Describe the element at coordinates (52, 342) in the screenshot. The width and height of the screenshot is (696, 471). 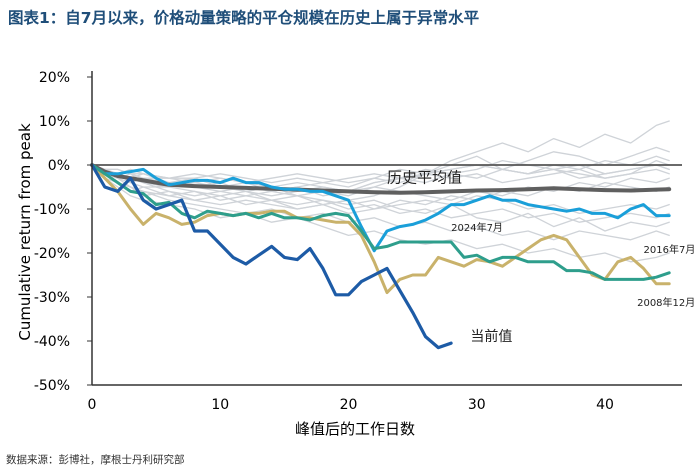
I see `y-tick-label: -40%` at that location.